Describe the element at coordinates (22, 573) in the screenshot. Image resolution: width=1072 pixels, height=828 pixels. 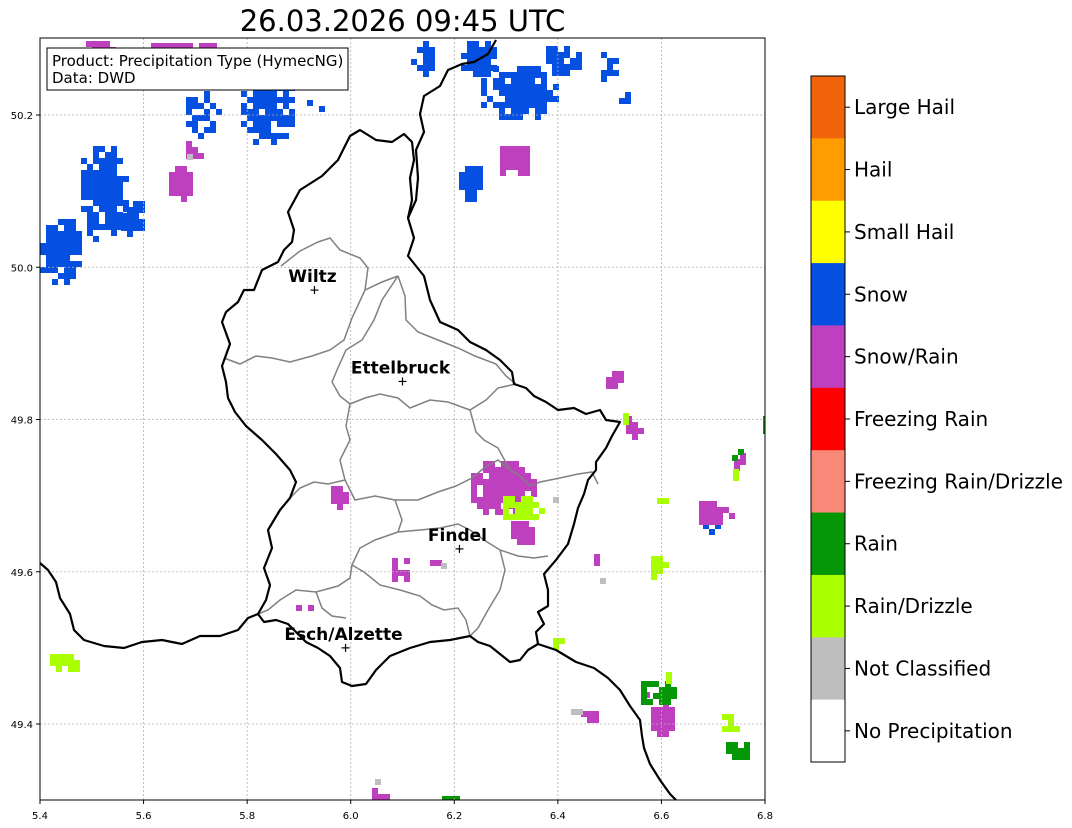
I see `lat-tick-label: 49.6` at that location.